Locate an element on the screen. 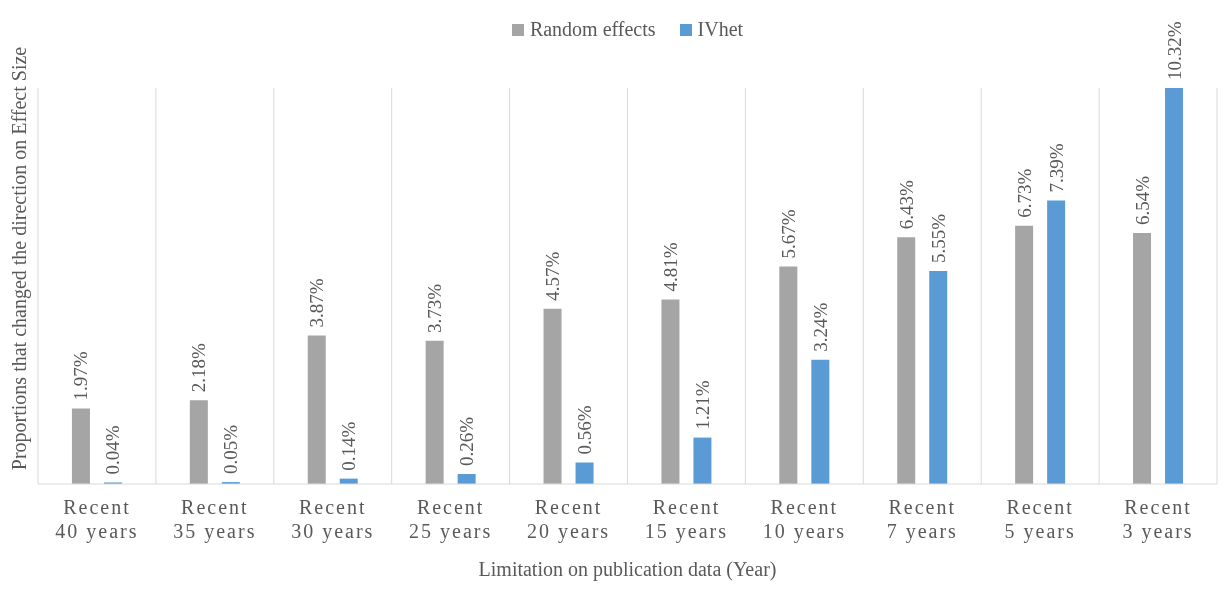 This screenshot has height=592, width=1229. x-tick-label: Recent 30 years is located at coordinates (333, 519).